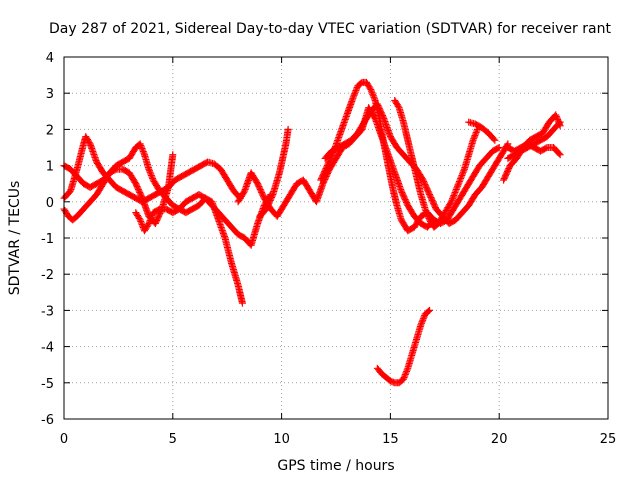 The height and width of the screenshot is (480, 640). Describe the element at coordinates (47, 384) in the screenshot. I see `y-tick-label: -5` at that location.